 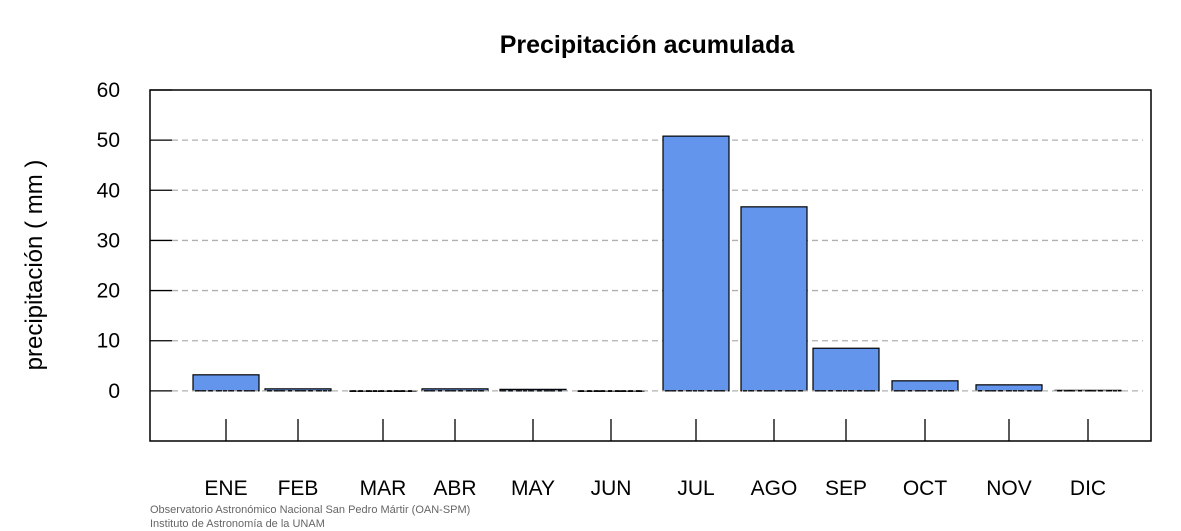 I want to click on footer-institute: Instituto de Astronomía de la UNAM, so click(x=237, y=524).